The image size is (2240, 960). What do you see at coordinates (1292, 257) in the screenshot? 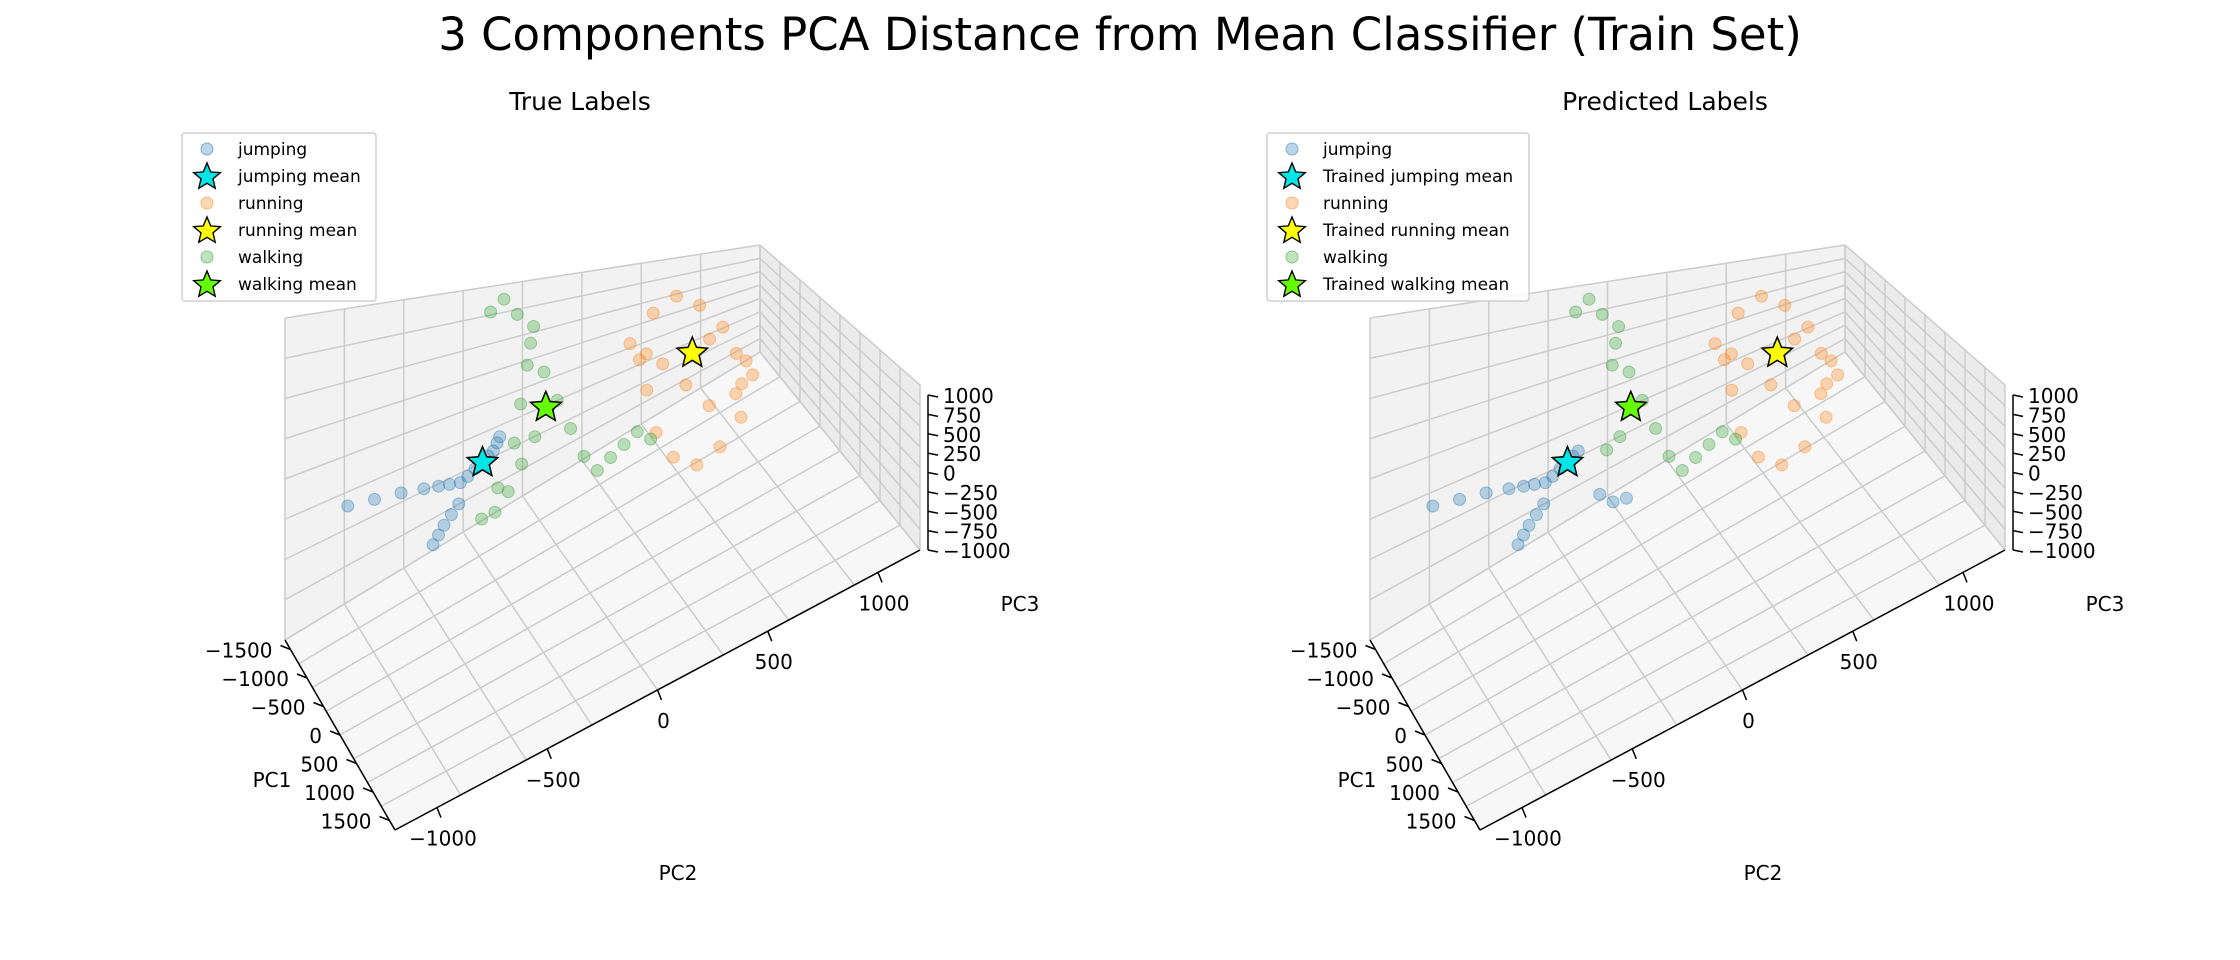
I see `legend-marker-walking` at bounding box center [1292, 257].